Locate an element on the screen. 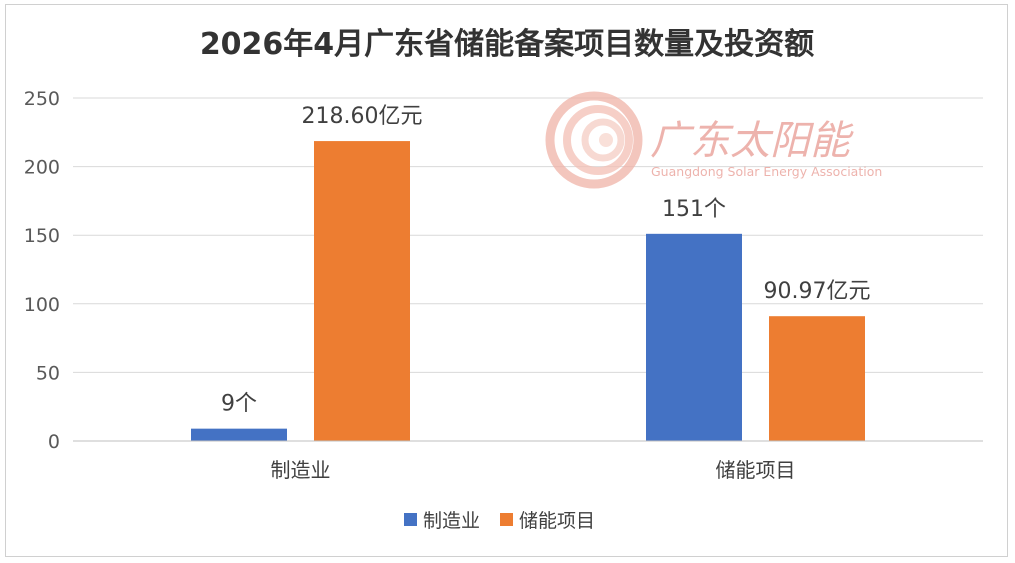 This screenshot has width=1015, height=563. data-label: 218.60亿元 is located at coordinates (362, 116).